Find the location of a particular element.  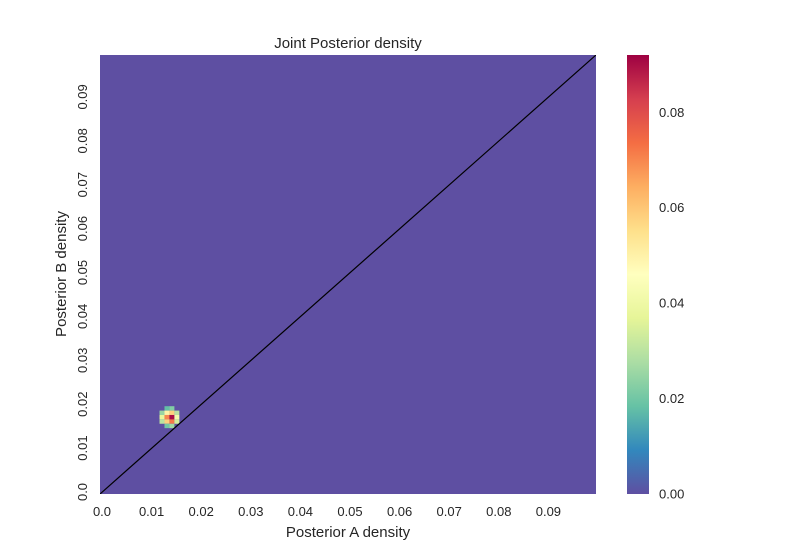

y-tick-label: 0.0 is located at coordinates (82, 492).